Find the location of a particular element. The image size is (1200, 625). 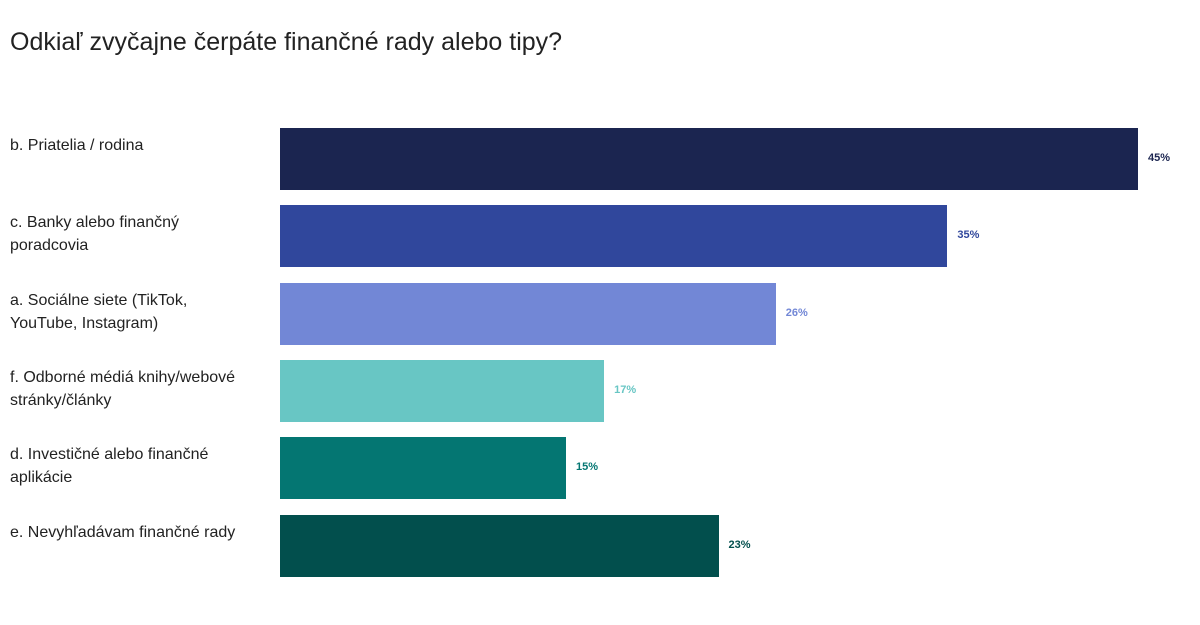

value-label: 45% is located at coordinates (1159, 158).